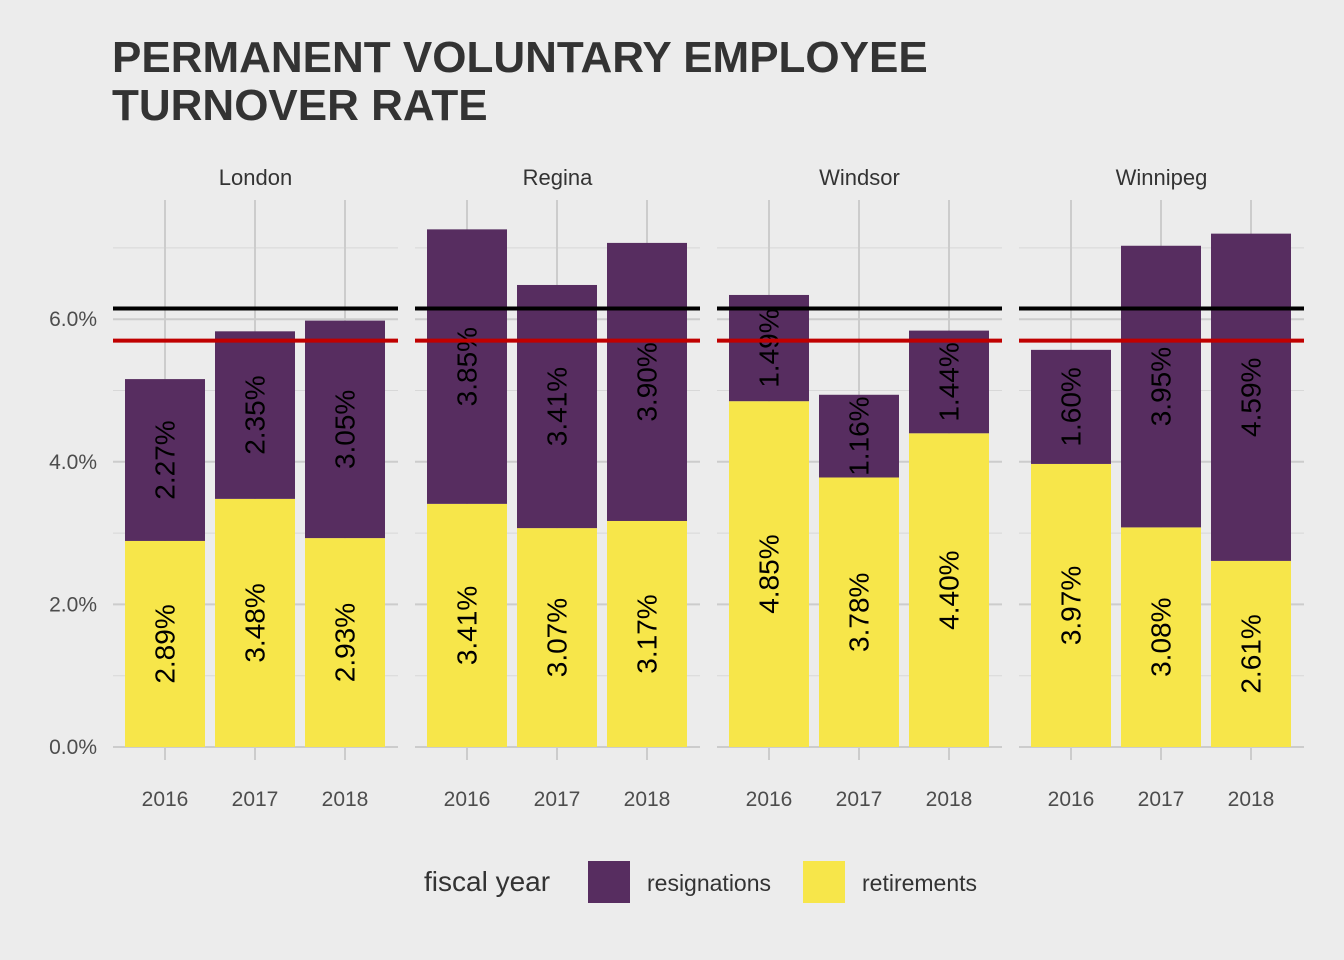 This screenshot has height=960, width=1344. I want to click on bar-retirements-london-2018, so click(345, 642).